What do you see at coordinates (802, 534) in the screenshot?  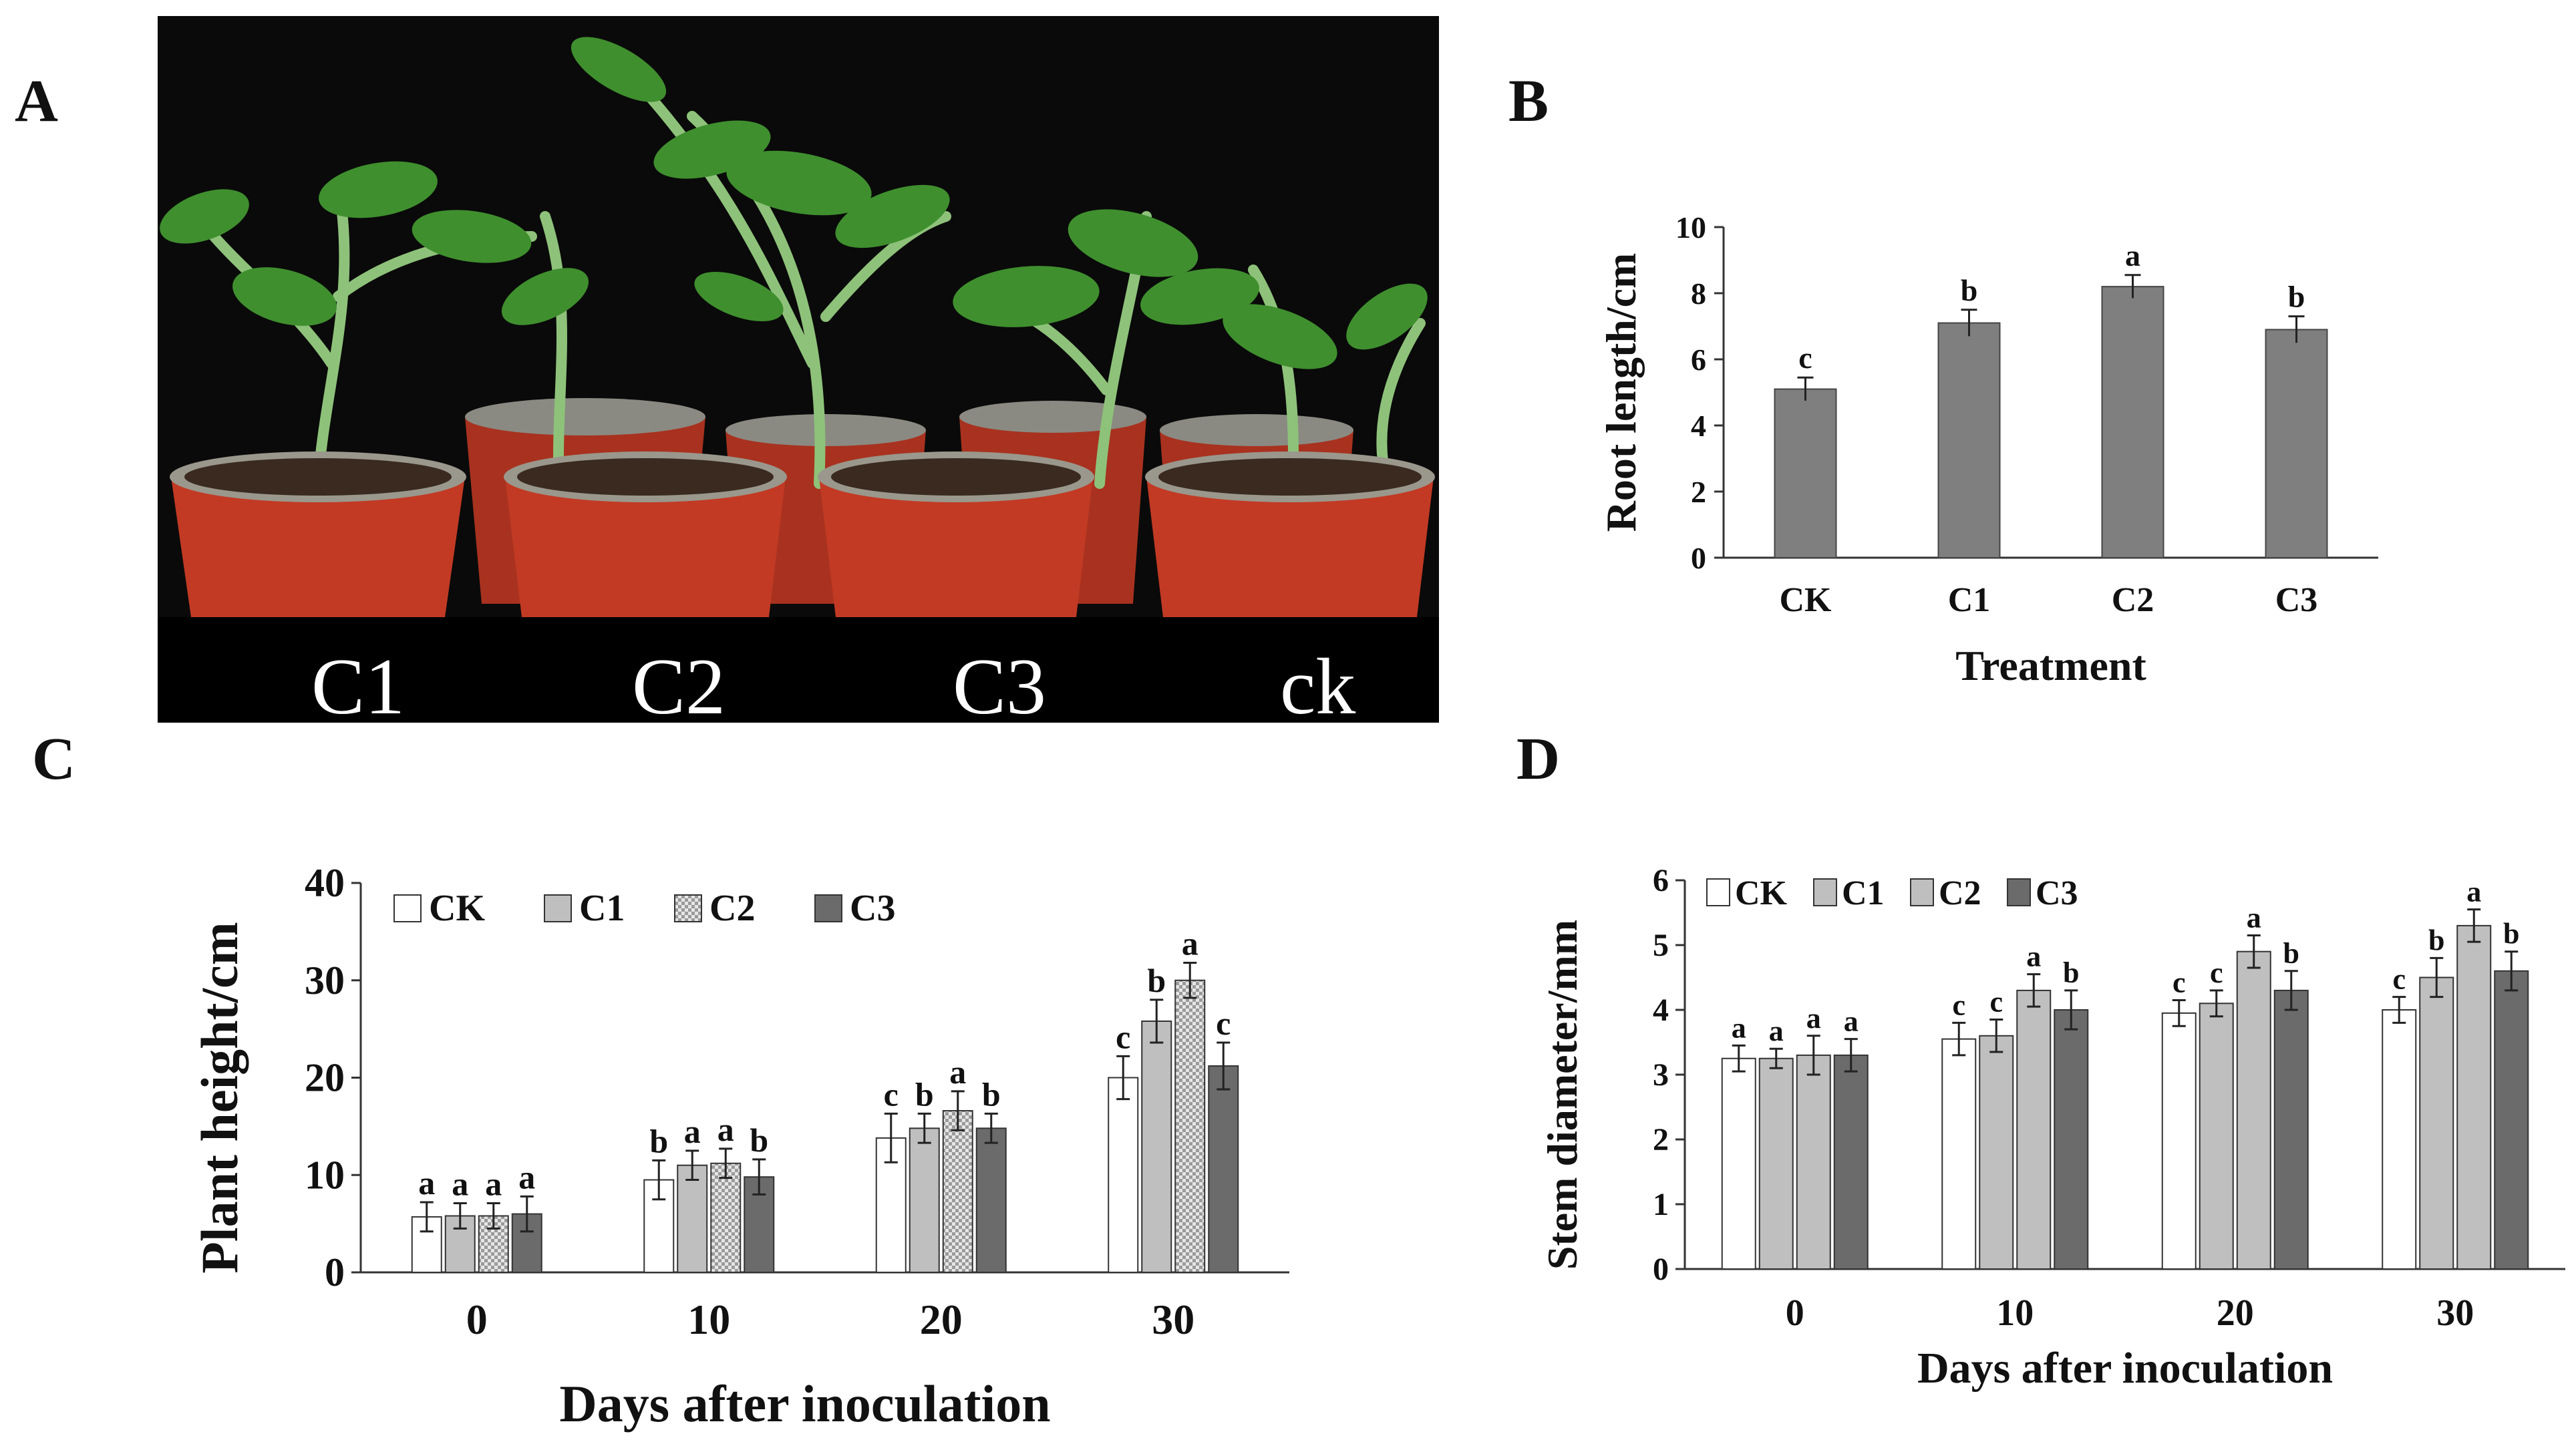 I see `front-pots` at bounding box center [802, 534].